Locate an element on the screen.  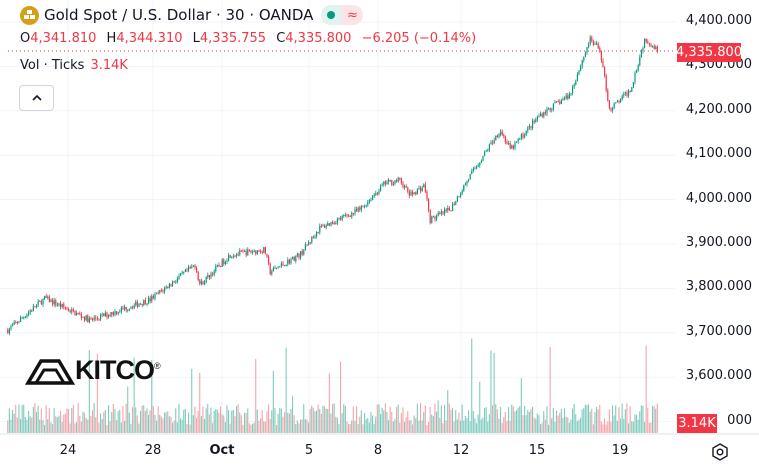
chart-settings-button is located at coordinates (720, 454).